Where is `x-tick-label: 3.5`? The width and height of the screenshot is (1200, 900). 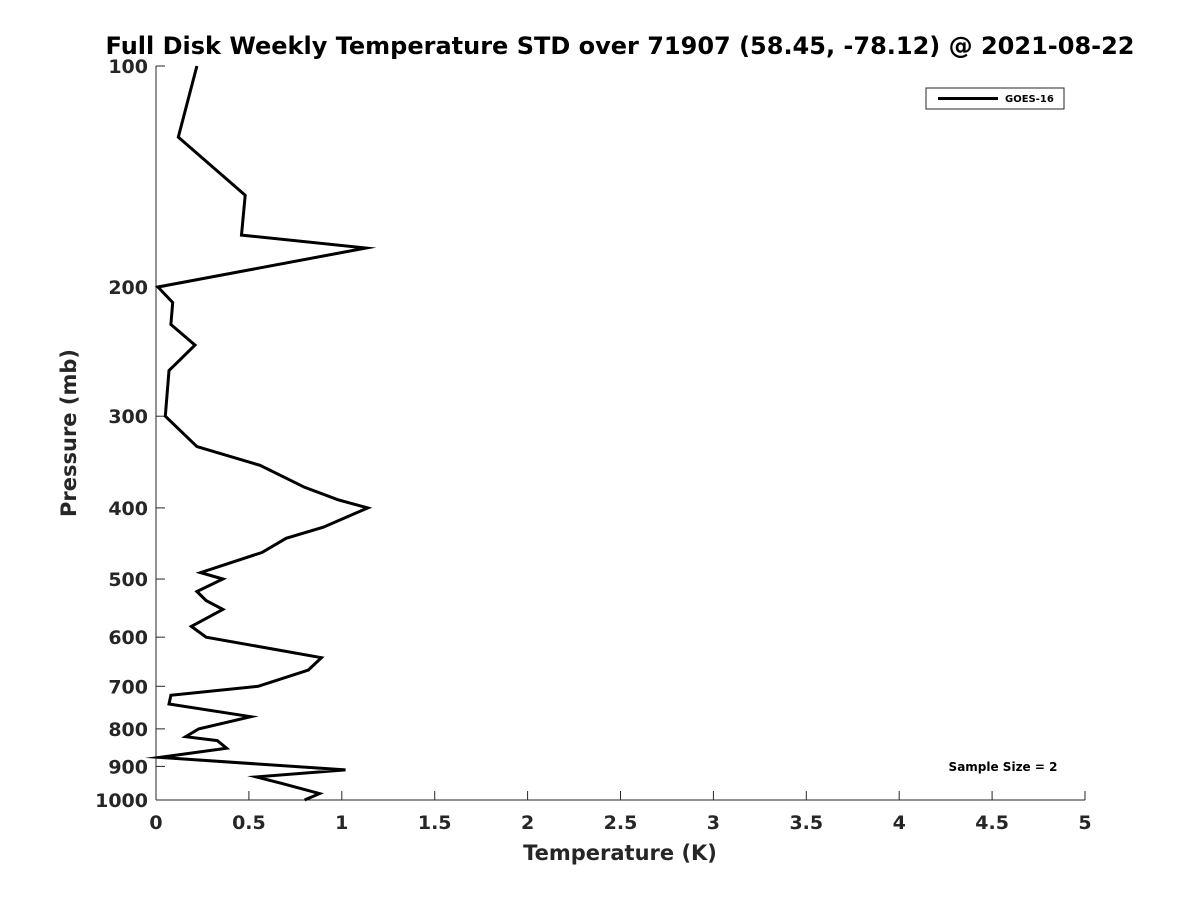 x-tick-label: 3.5 is located at coordinates (806, 823).